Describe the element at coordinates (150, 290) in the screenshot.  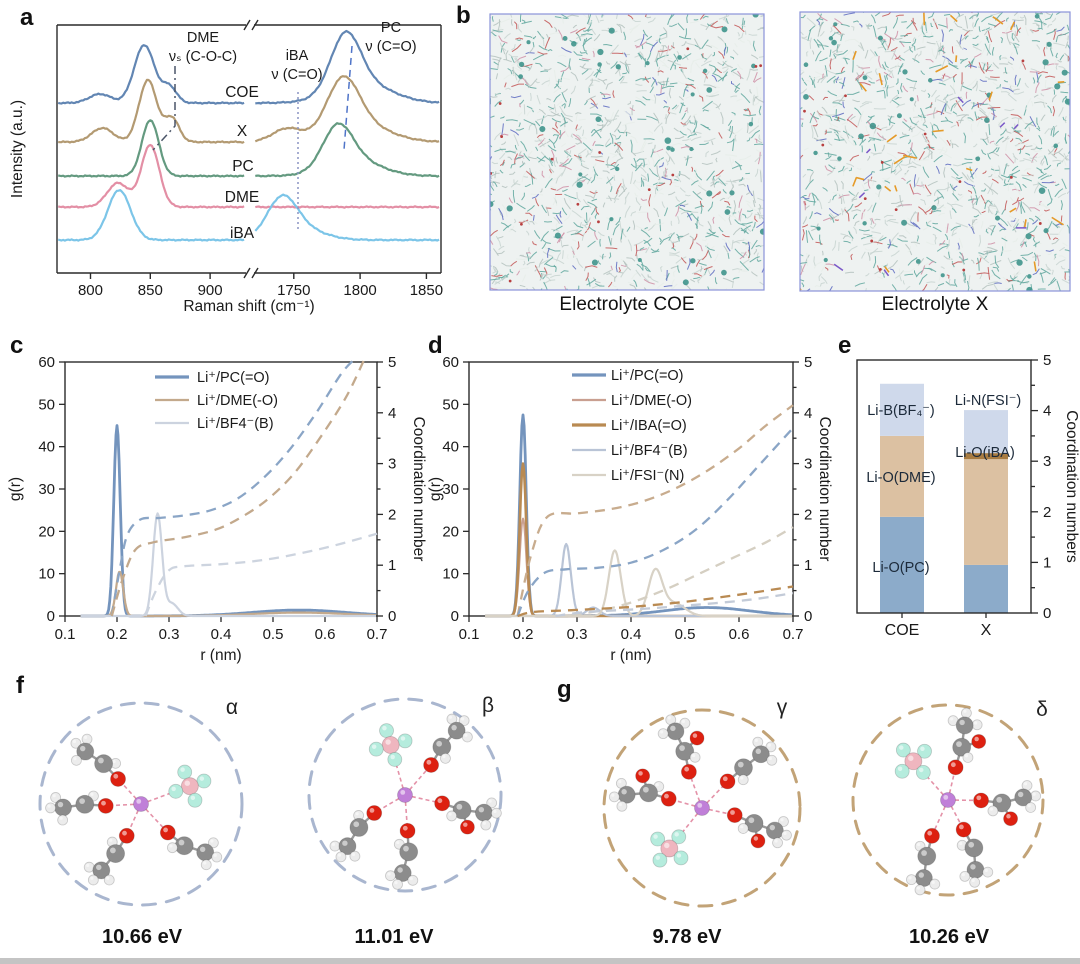
I see `svg-text: 850` at that location.